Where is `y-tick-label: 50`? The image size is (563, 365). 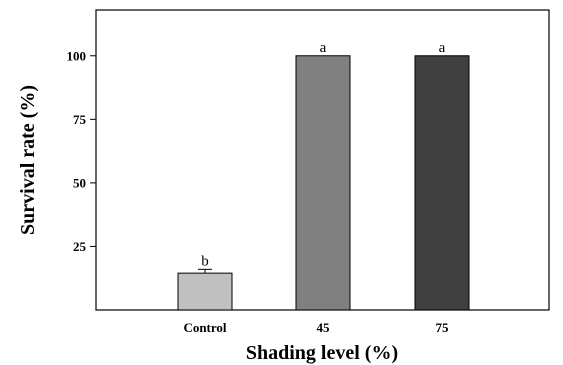 y-tick-label: 50 is located at coordinates (79, 182).